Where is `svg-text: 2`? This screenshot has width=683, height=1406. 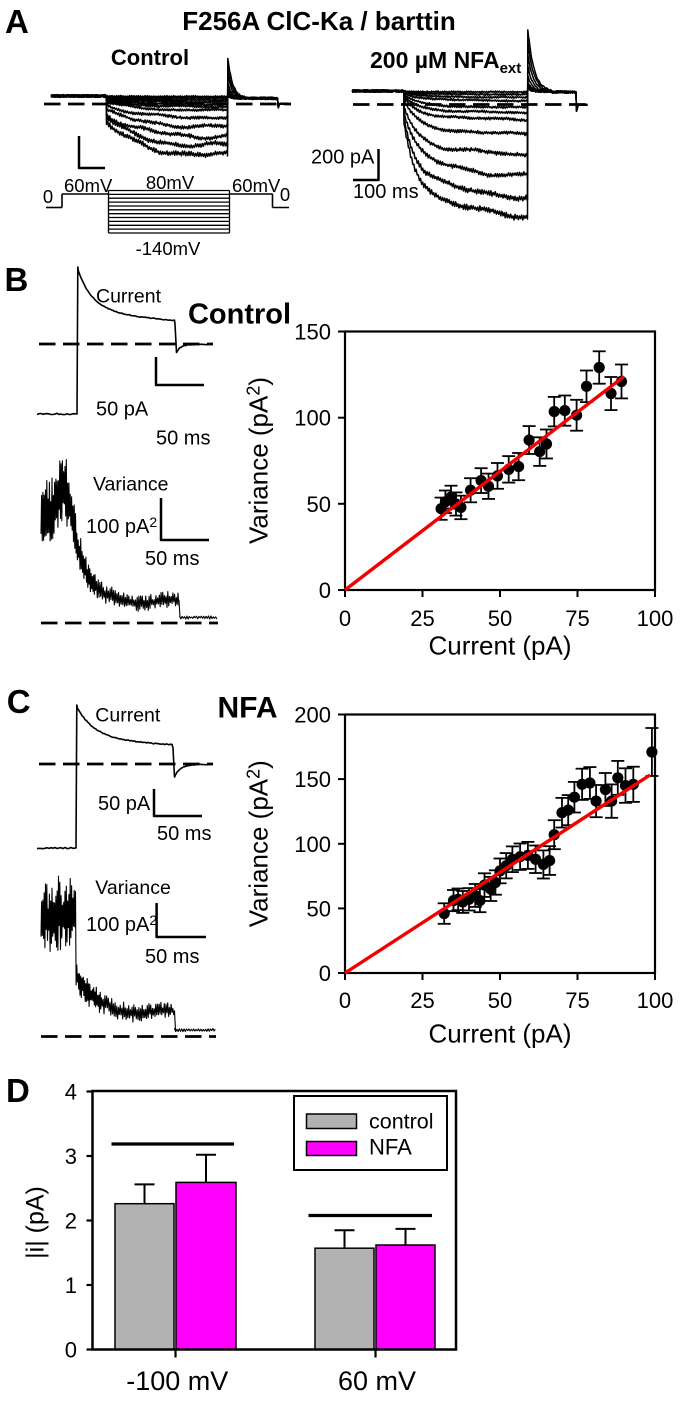
svg-text: 2 is located at coordinates (71, 1221).